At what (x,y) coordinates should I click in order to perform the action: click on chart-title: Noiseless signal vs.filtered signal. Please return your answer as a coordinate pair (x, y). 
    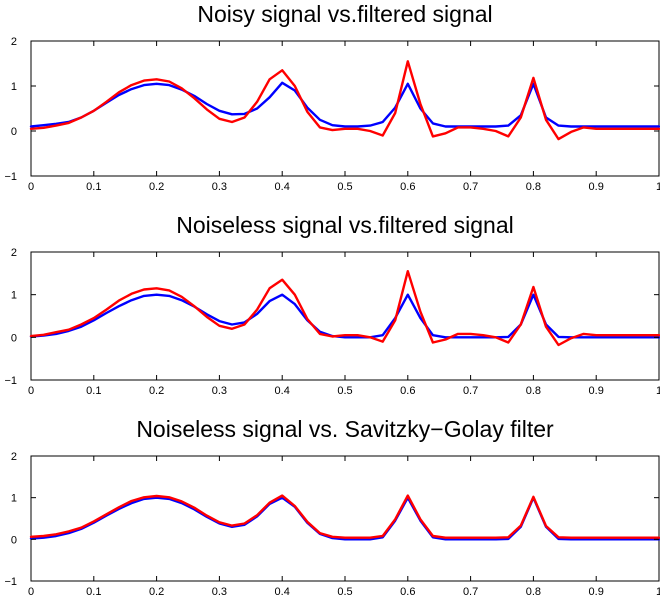
    Looking at the image, I should click on (345, 225).